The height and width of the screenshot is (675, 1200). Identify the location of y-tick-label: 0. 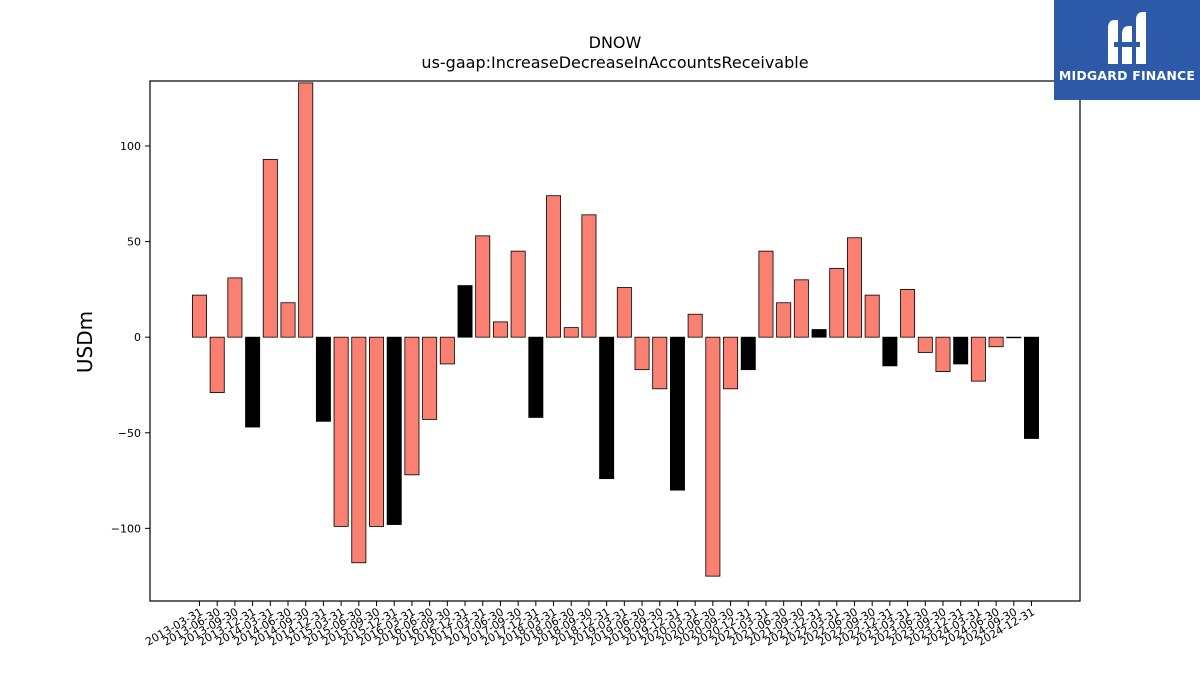
(137, 337).